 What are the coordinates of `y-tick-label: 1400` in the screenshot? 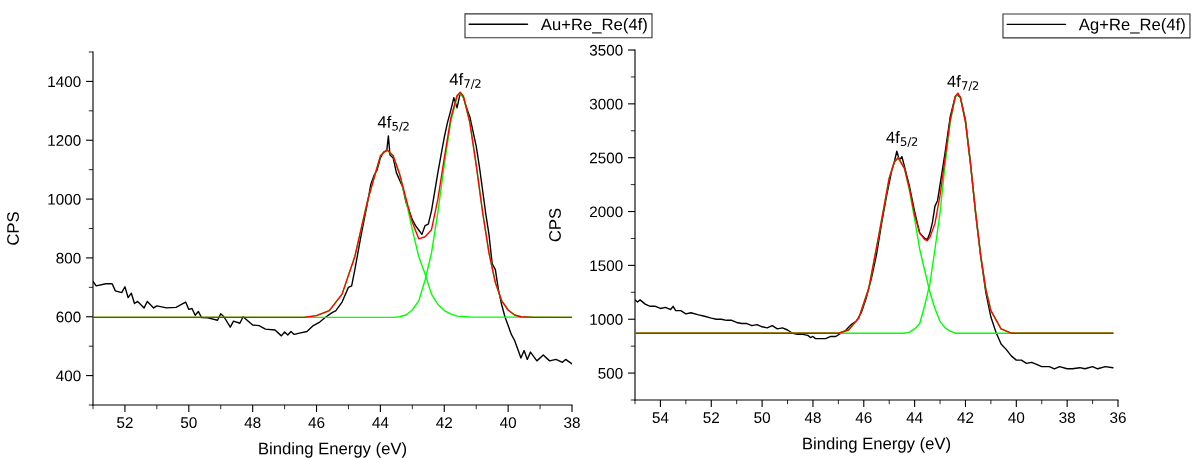 It's located at (64, 82).